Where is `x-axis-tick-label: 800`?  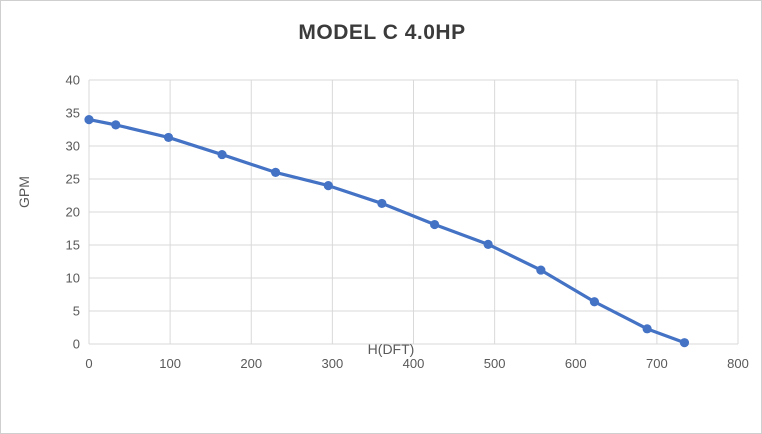
x-axis-tick-label: 800 is located at coordinates (738, 363).